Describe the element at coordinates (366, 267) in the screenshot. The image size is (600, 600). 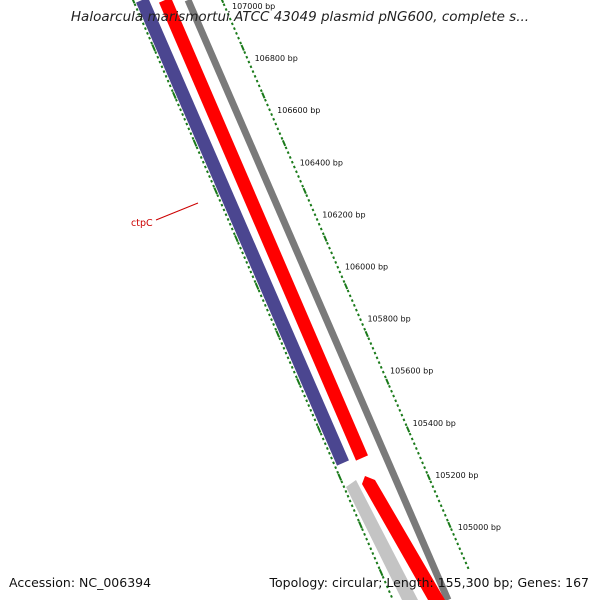
I see `tick-label: 106000 bp` at that location.